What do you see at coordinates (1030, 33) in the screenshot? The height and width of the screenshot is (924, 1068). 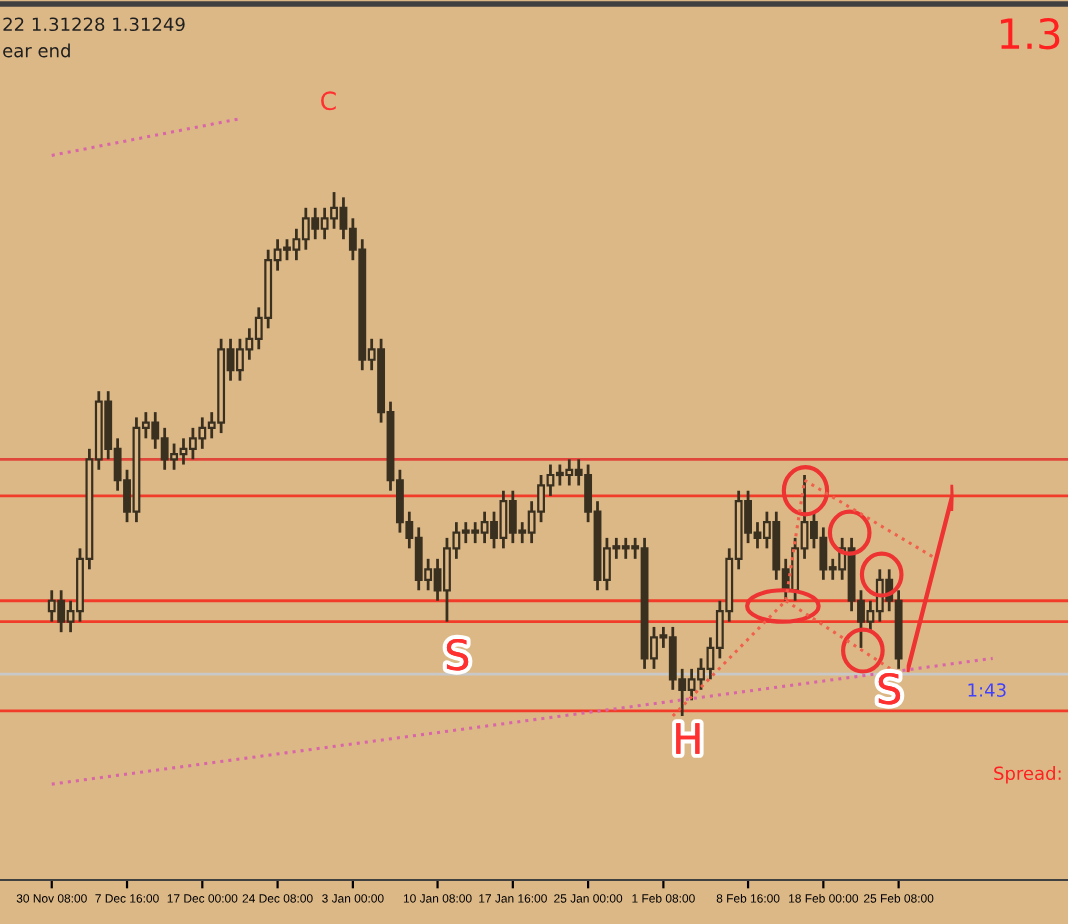 I see `text: 1.3` at bounding box center [1030, 33].